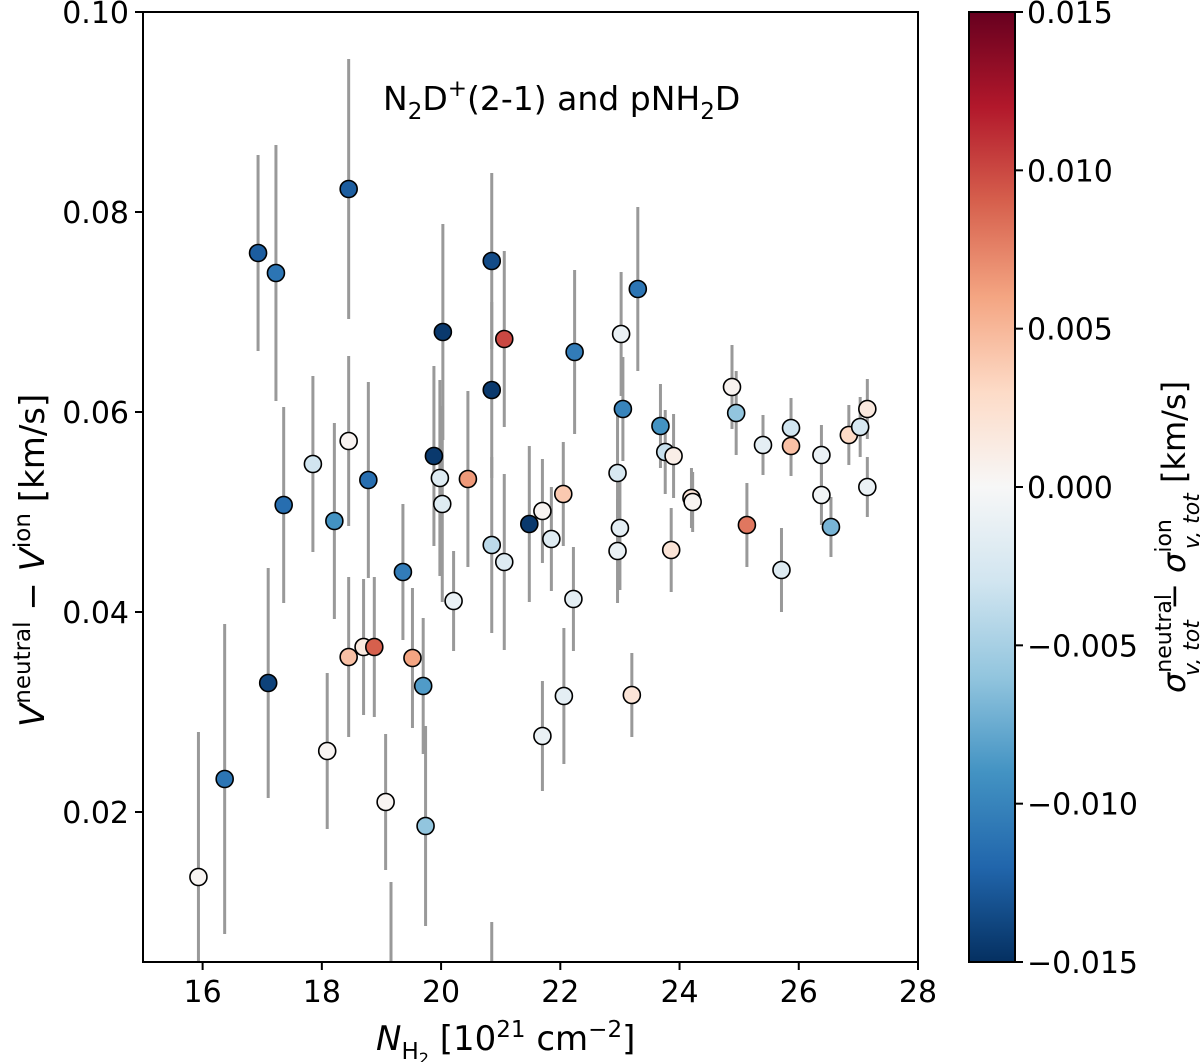 The width and height of the screenshot is (1200, 1062). What do you see at coordinates (322, 992) in the screenshot?
I see `x-tick-label: 18` at bounding box center [322, 992].